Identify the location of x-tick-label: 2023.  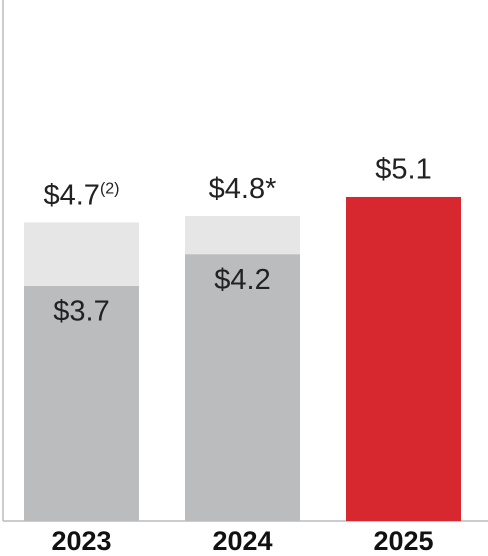
(81, 541).